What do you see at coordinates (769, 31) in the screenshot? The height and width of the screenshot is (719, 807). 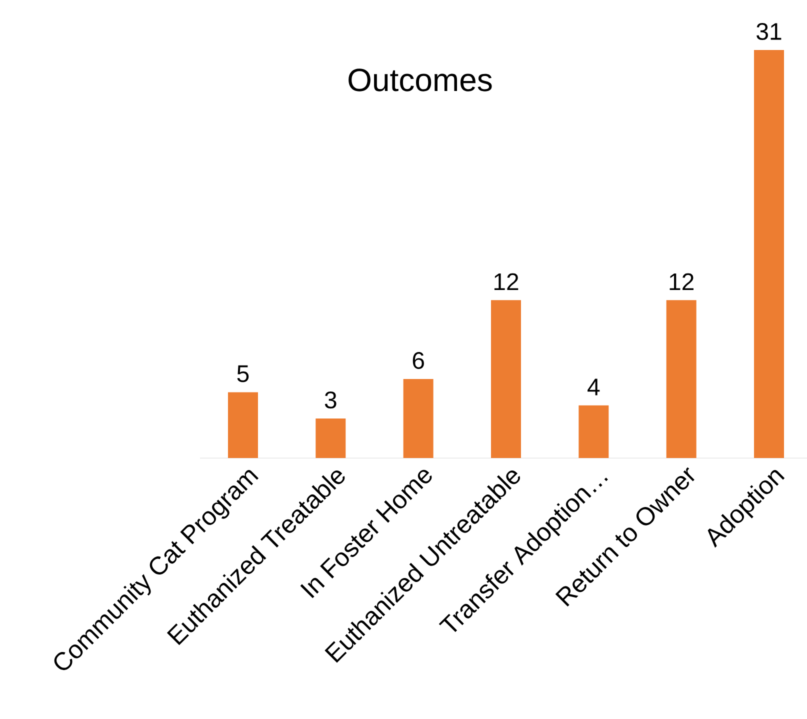 I see `data-label: 31` at bounding box center [769, 31].